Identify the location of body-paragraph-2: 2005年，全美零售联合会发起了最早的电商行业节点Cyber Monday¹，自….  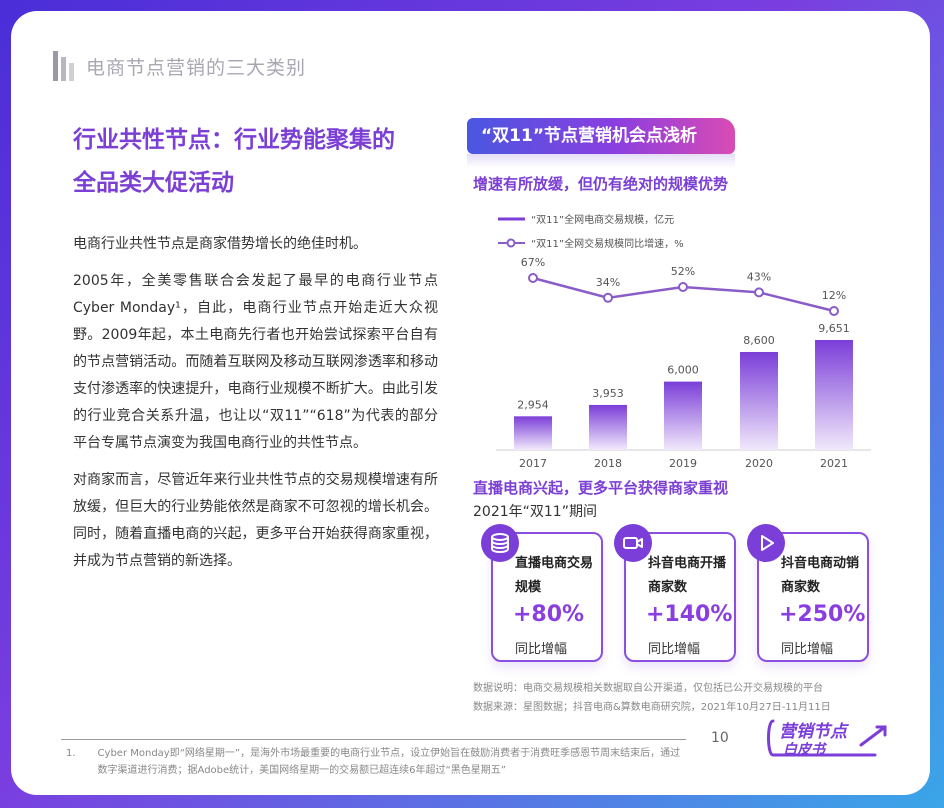
(255, 362).